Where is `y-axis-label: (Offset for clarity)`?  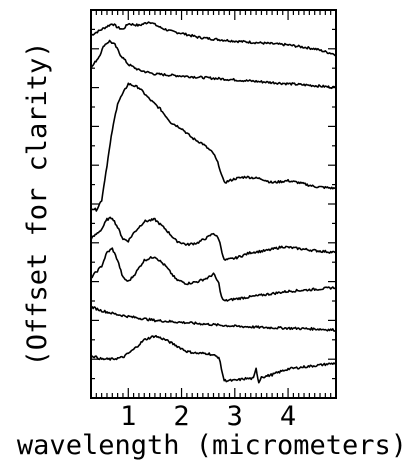
y-axis-label: (Offset for clarity) is located at coordinates (37, 203).